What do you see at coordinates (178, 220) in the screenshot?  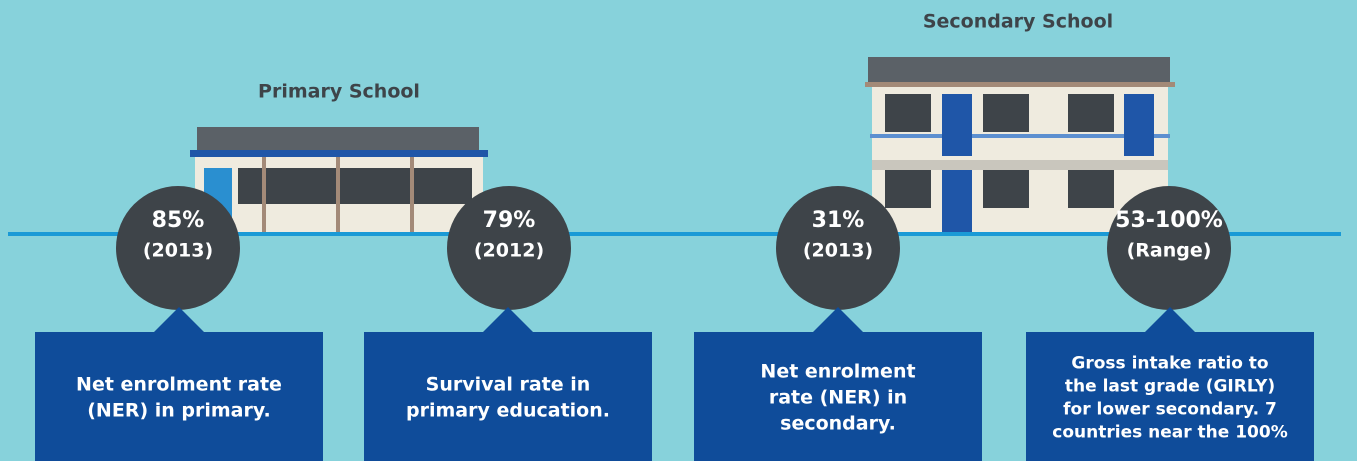 I see `stat-value: 85%` at bounding box center [178, 220].